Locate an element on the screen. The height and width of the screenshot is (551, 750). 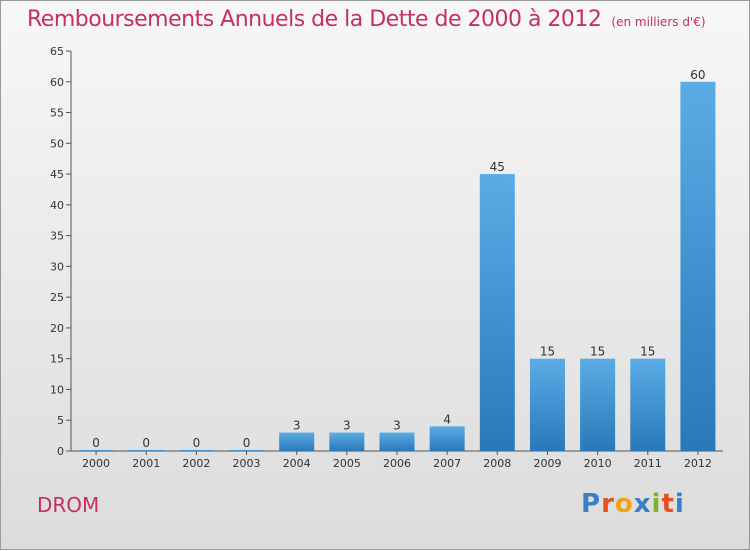
x-tick-label: 2005 is located at coordinates (347, 463).